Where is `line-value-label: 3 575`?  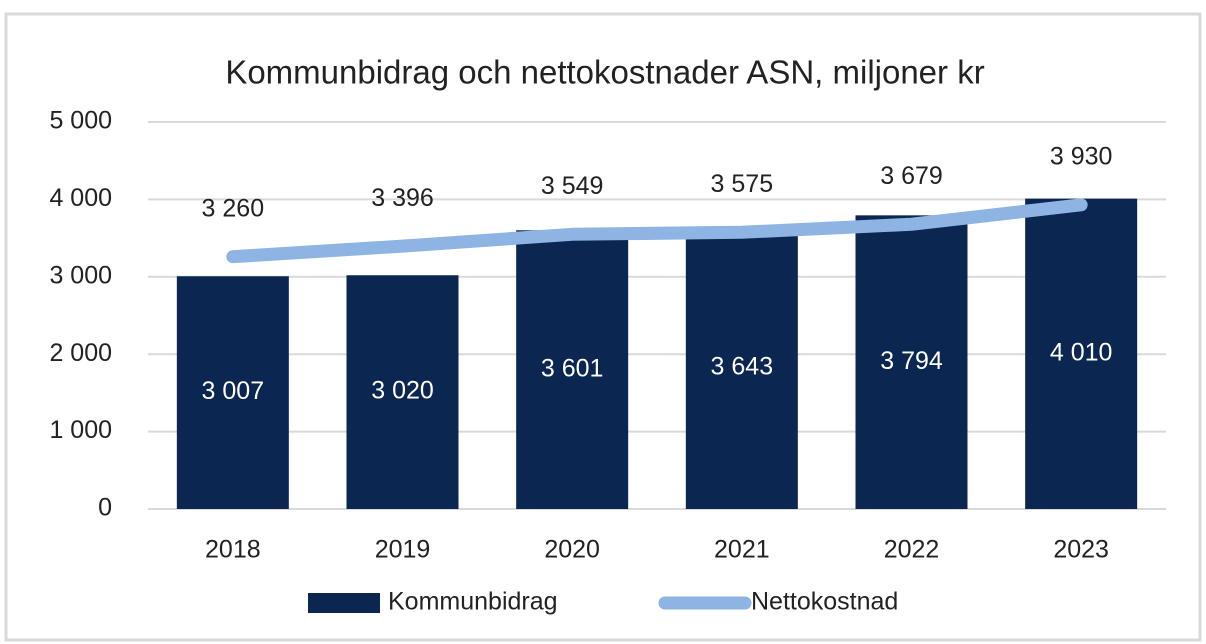 line-value-label: 3 575 is located at coordinates (742, 184).